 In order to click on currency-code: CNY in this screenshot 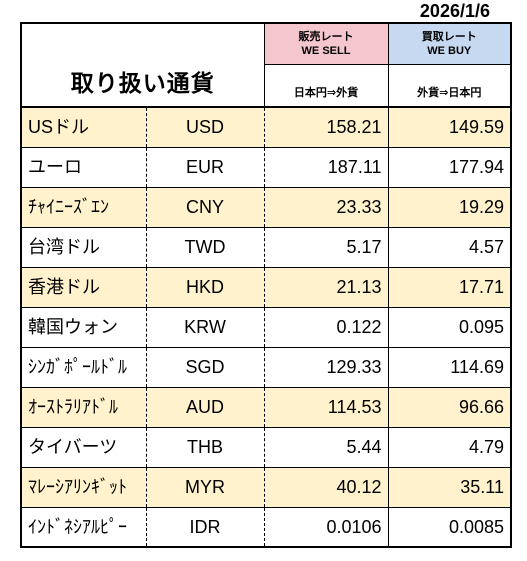, I will do `click(205, 207)`.